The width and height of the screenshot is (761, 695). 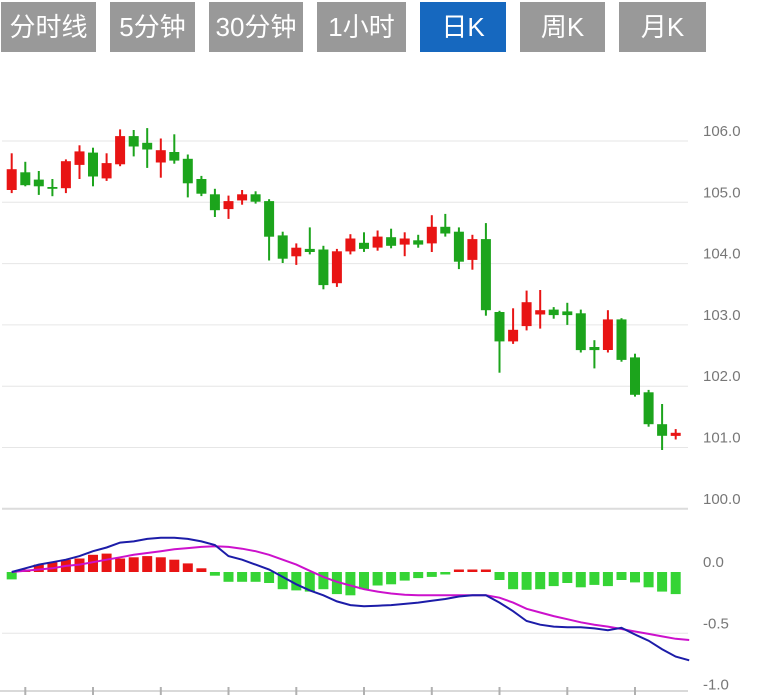 I want to click on price-axis-labels: 106.0 105.0 104.0 103.0 102.0 101.0 100.0, so click(x=722, y=315).